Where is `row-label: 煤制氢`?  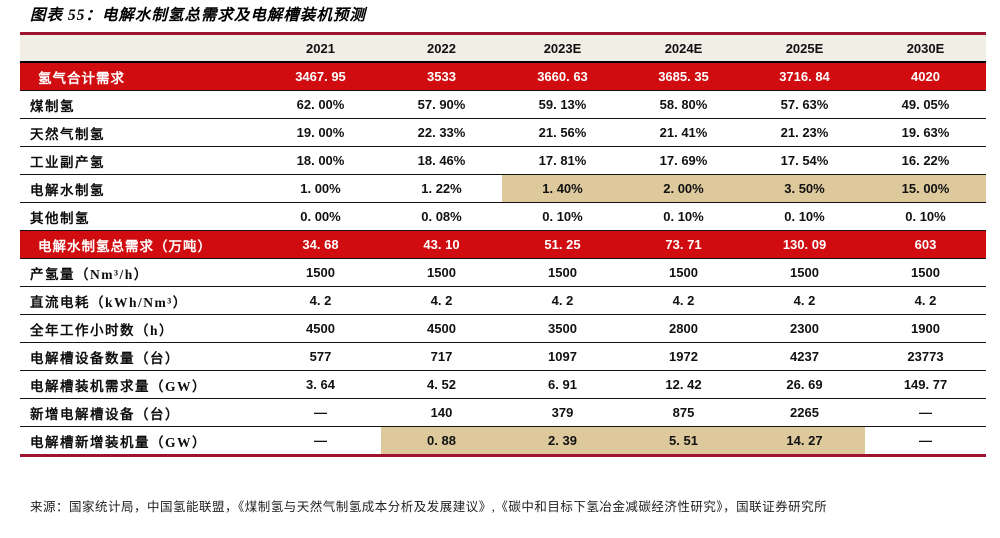
row-label: 煤制氢 is located at coordinates (140, 104).